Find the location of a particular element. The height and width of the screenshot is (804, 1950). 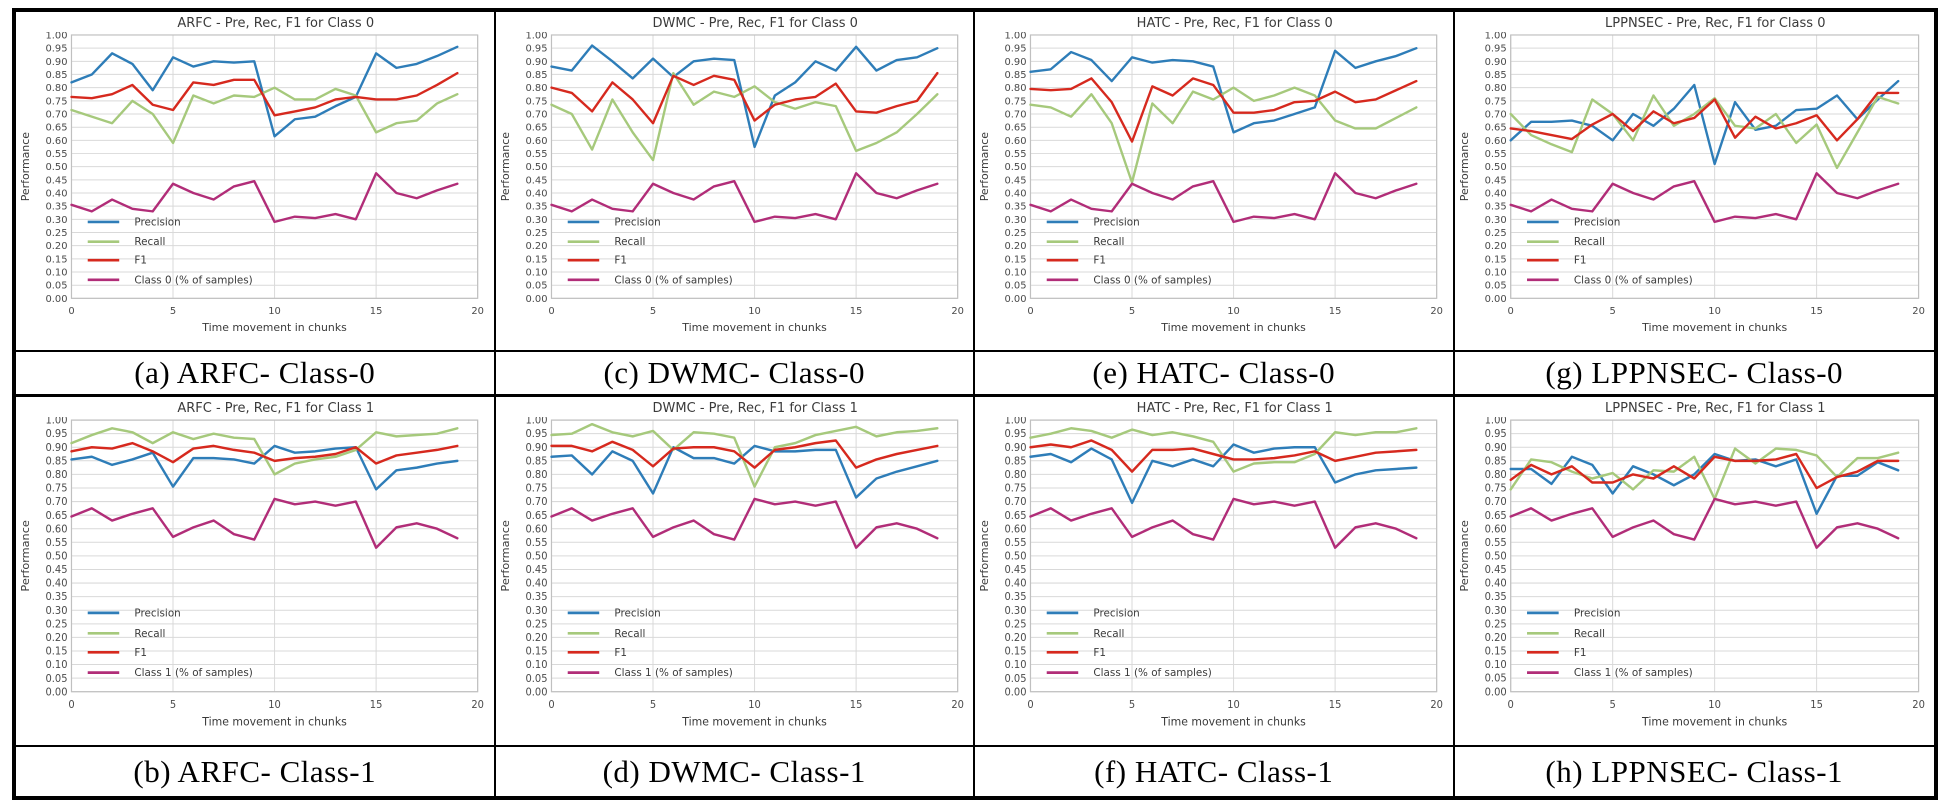

legend: Precision Recall F1 Class 1 (% of samples) is located at coordinates (170, 643).